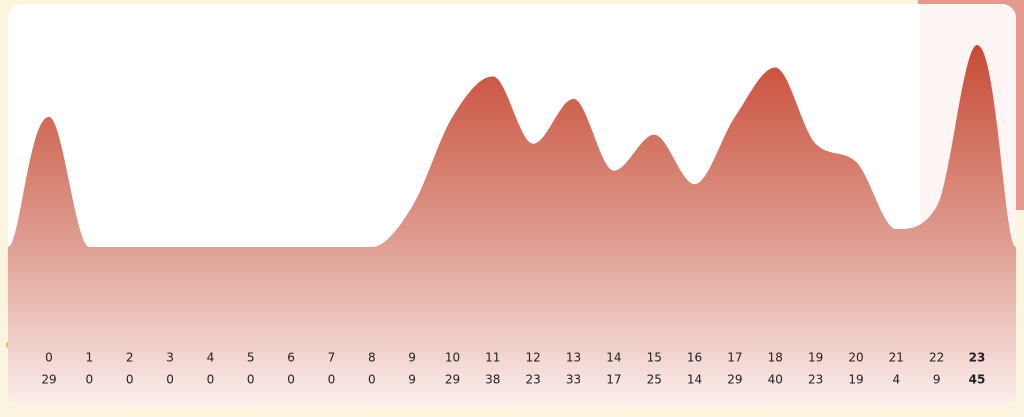  I want to click on hour-label: 12, so click(533, 358).